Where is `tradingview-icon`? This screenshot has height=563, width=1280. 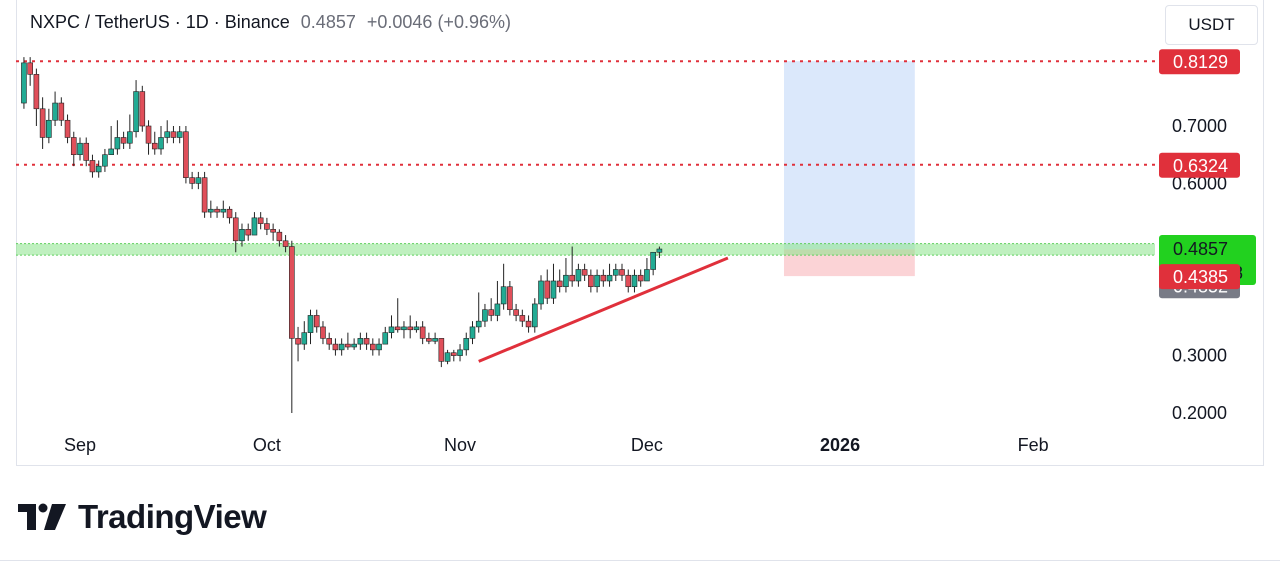 tradingview-icon is located at coordinates (42, 516).